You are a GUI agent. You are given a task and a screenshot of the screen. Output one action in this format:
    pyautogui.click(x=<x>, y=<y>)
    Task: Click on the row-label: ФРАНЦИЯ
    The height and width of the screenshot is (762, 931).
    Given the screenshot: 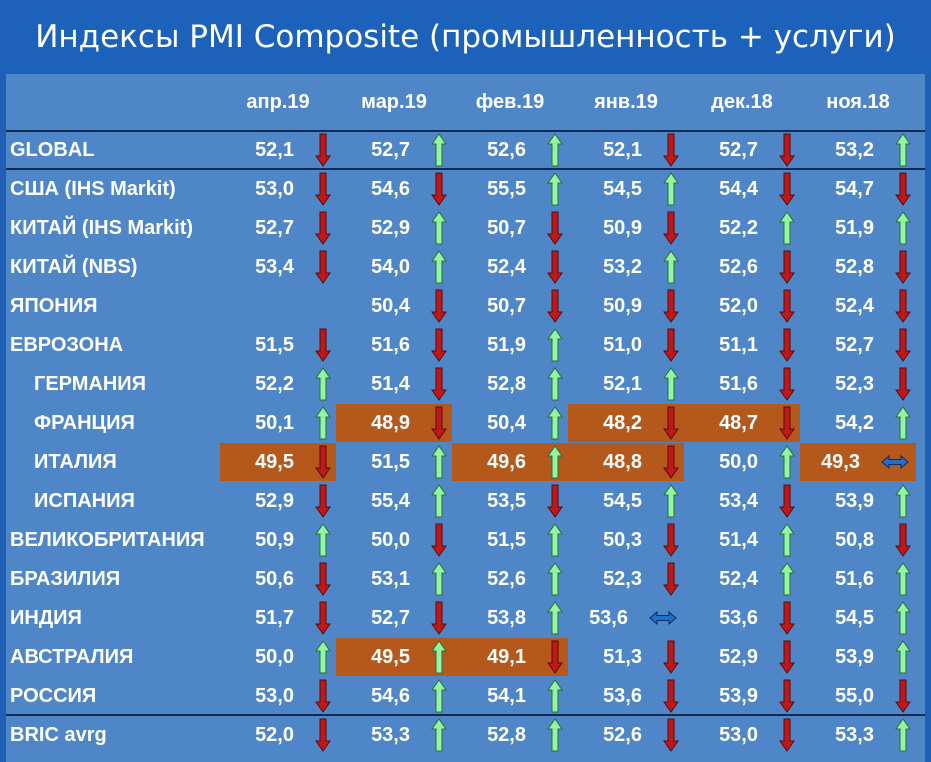 What is the action you would take?
    pyautogui.click(x=84, y=423)
    